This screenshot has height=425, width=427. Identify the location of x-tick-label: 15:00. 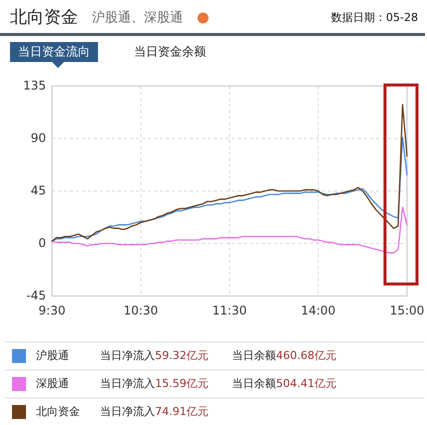
(407, 310).